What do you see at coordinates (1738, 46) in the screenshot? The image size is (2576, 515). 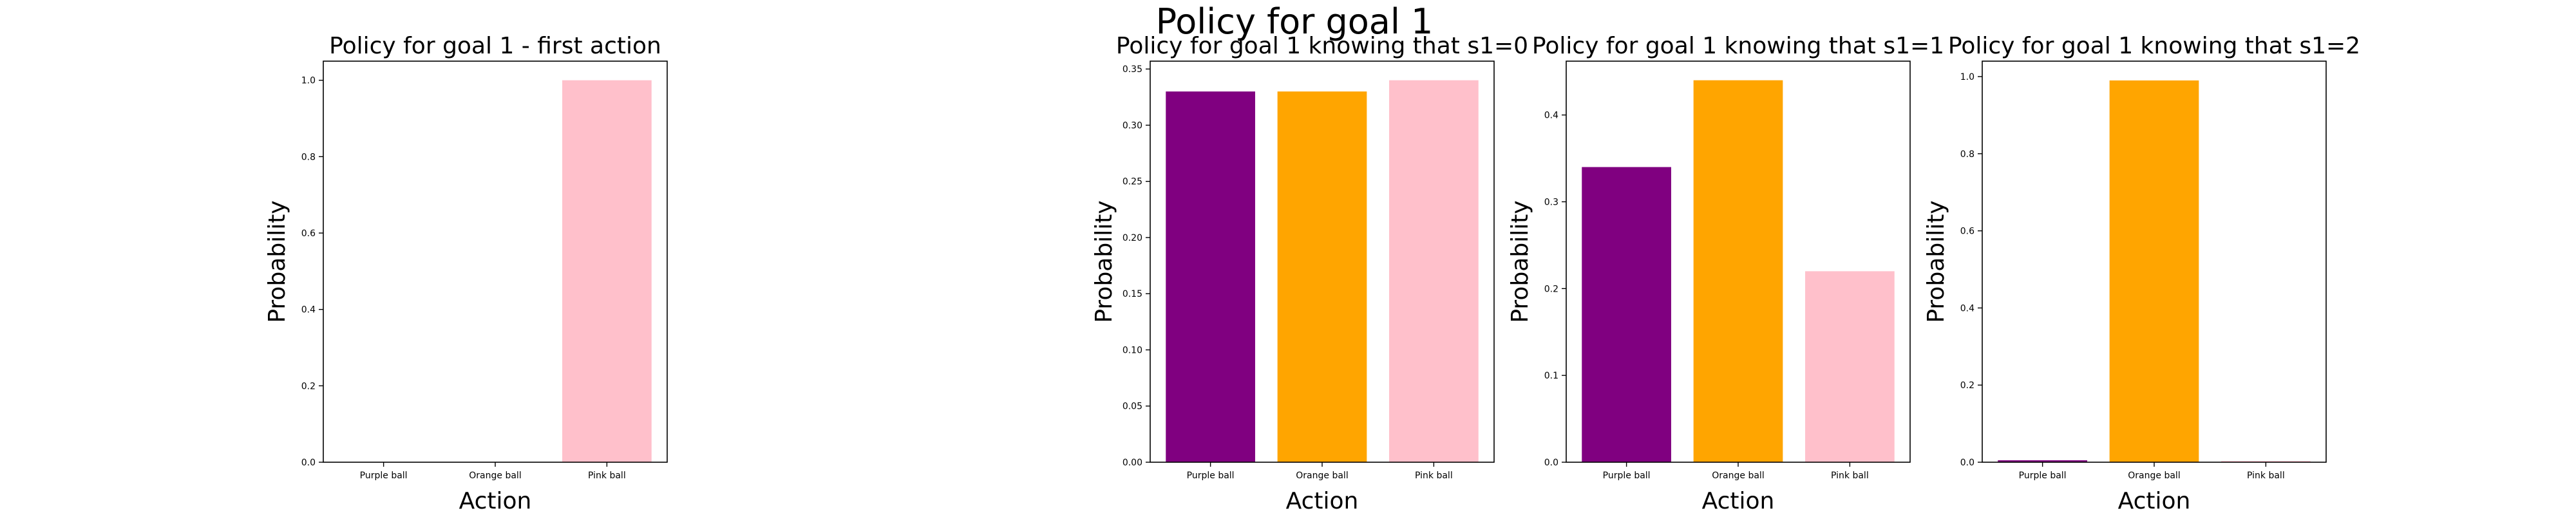 I see `chart-title: Policy for goal 1 knowing that s1=1` at bounding box center [1738, 46].